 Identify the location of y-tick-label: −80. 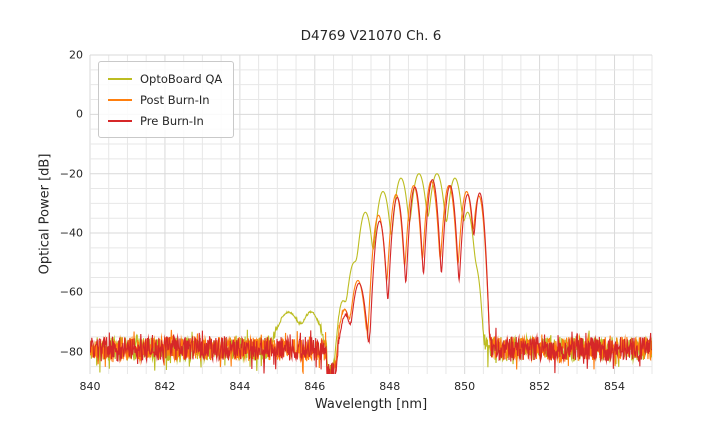
(71, 352).